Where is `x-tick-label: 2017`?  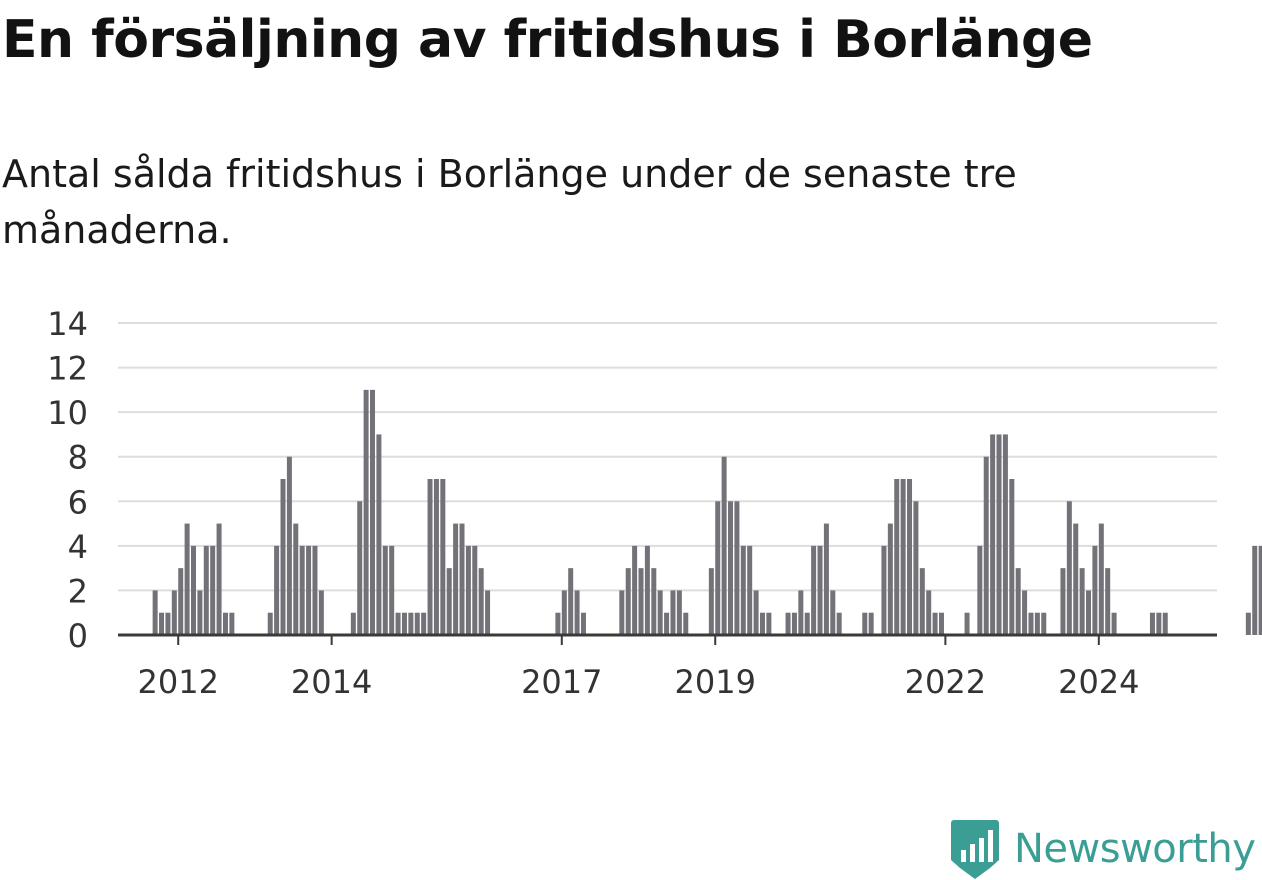
x-tick-label: 2017 is located at coordinates (561, 682).